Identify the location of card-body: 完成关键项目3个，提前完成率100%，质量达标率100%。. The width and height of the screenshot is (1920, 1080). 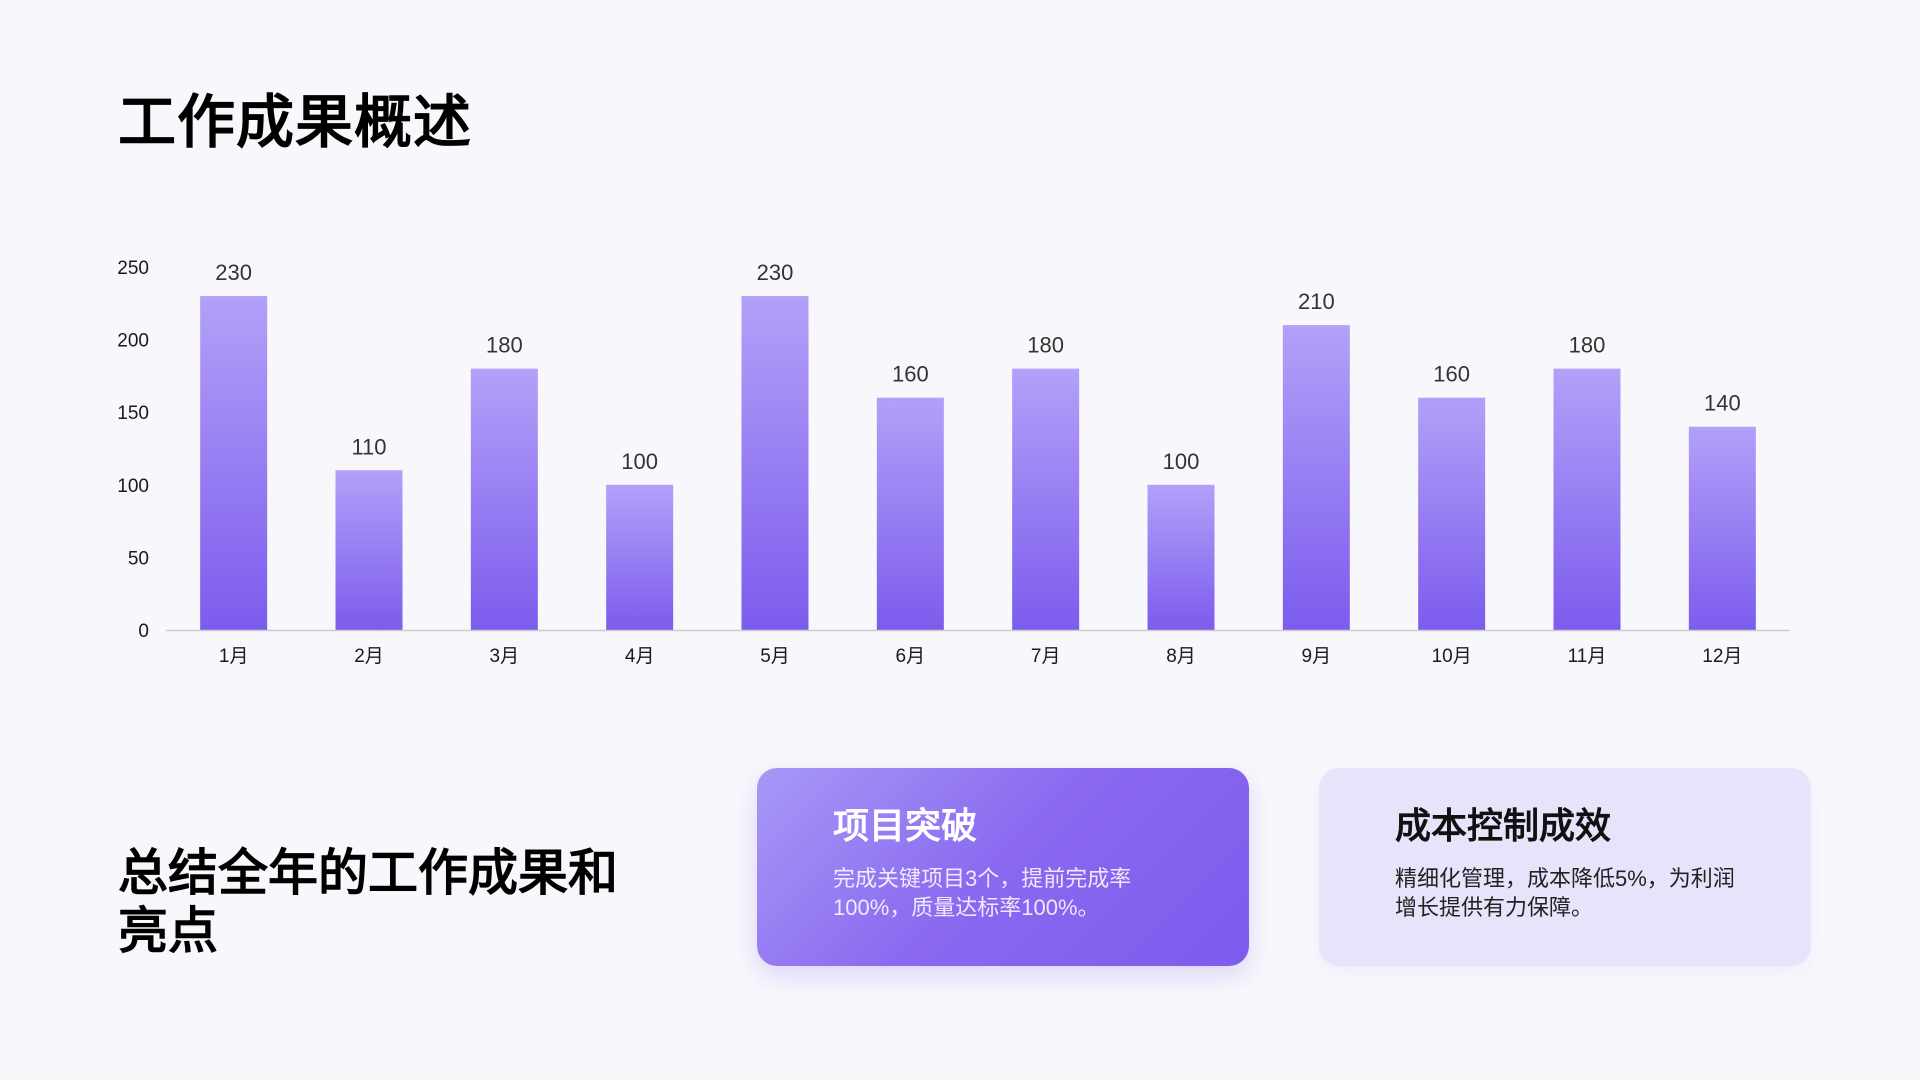
(982, 893).